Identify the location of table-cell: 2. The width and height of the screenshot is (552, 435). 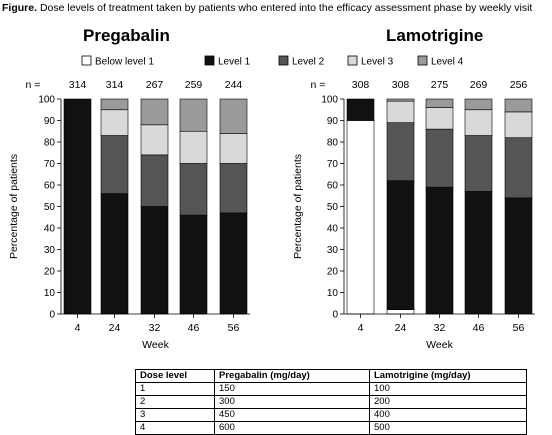
(175, 402).